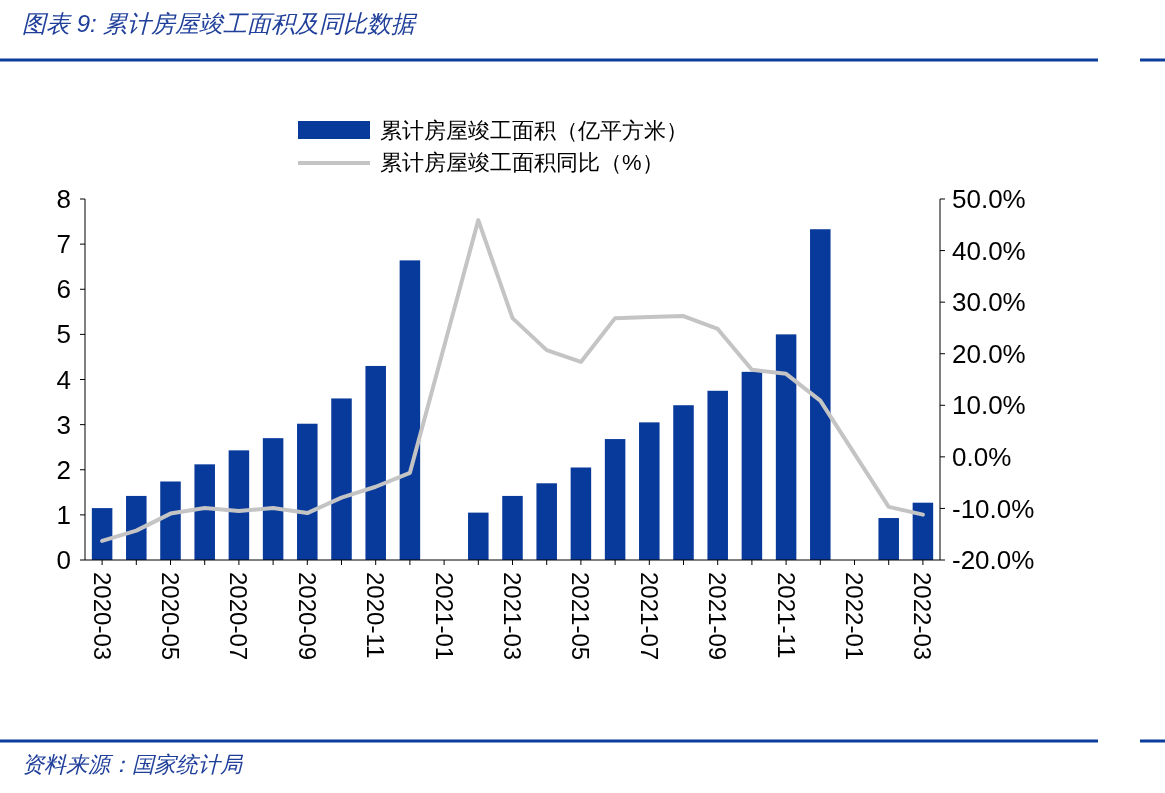 This screenshot has height=793, width=1165. Describe the element at coordinates (718, 616) in the screenshot. I see `x-tick-label: 2021-09` at that location.